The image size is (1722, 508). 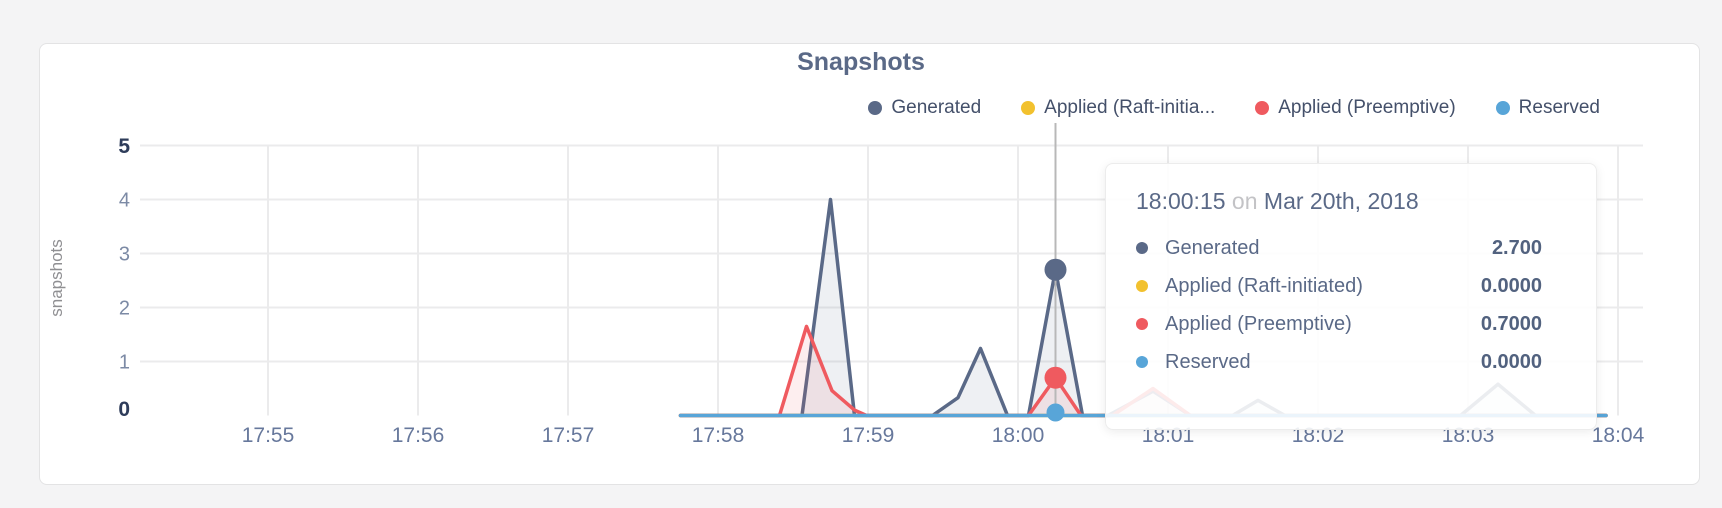 What do you see at coordinates (936, 107) in the screenshot?
I see `legend-label: Generated` at bounding box center [936, 107].